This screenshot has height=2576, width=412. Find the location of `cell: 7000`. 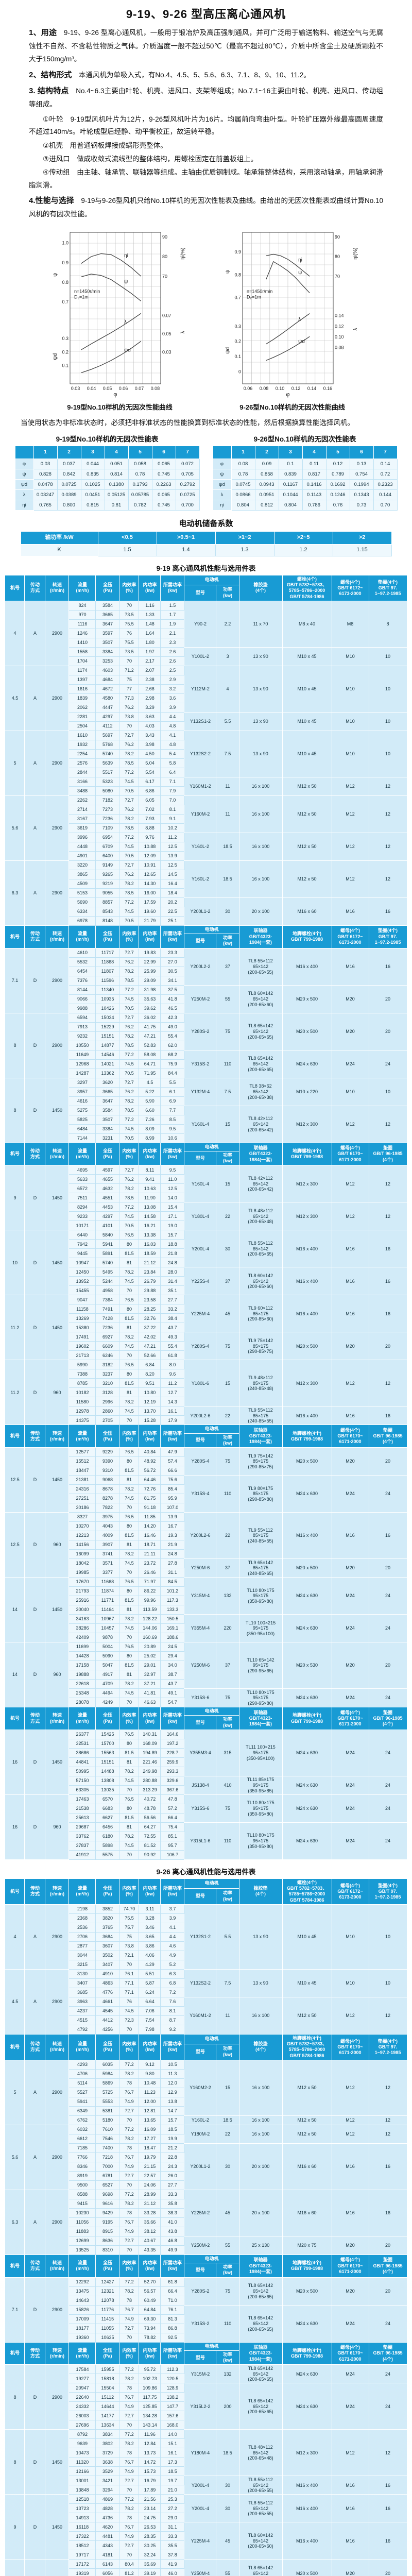

cell: 7000 is located at coordinates (108, 2166).